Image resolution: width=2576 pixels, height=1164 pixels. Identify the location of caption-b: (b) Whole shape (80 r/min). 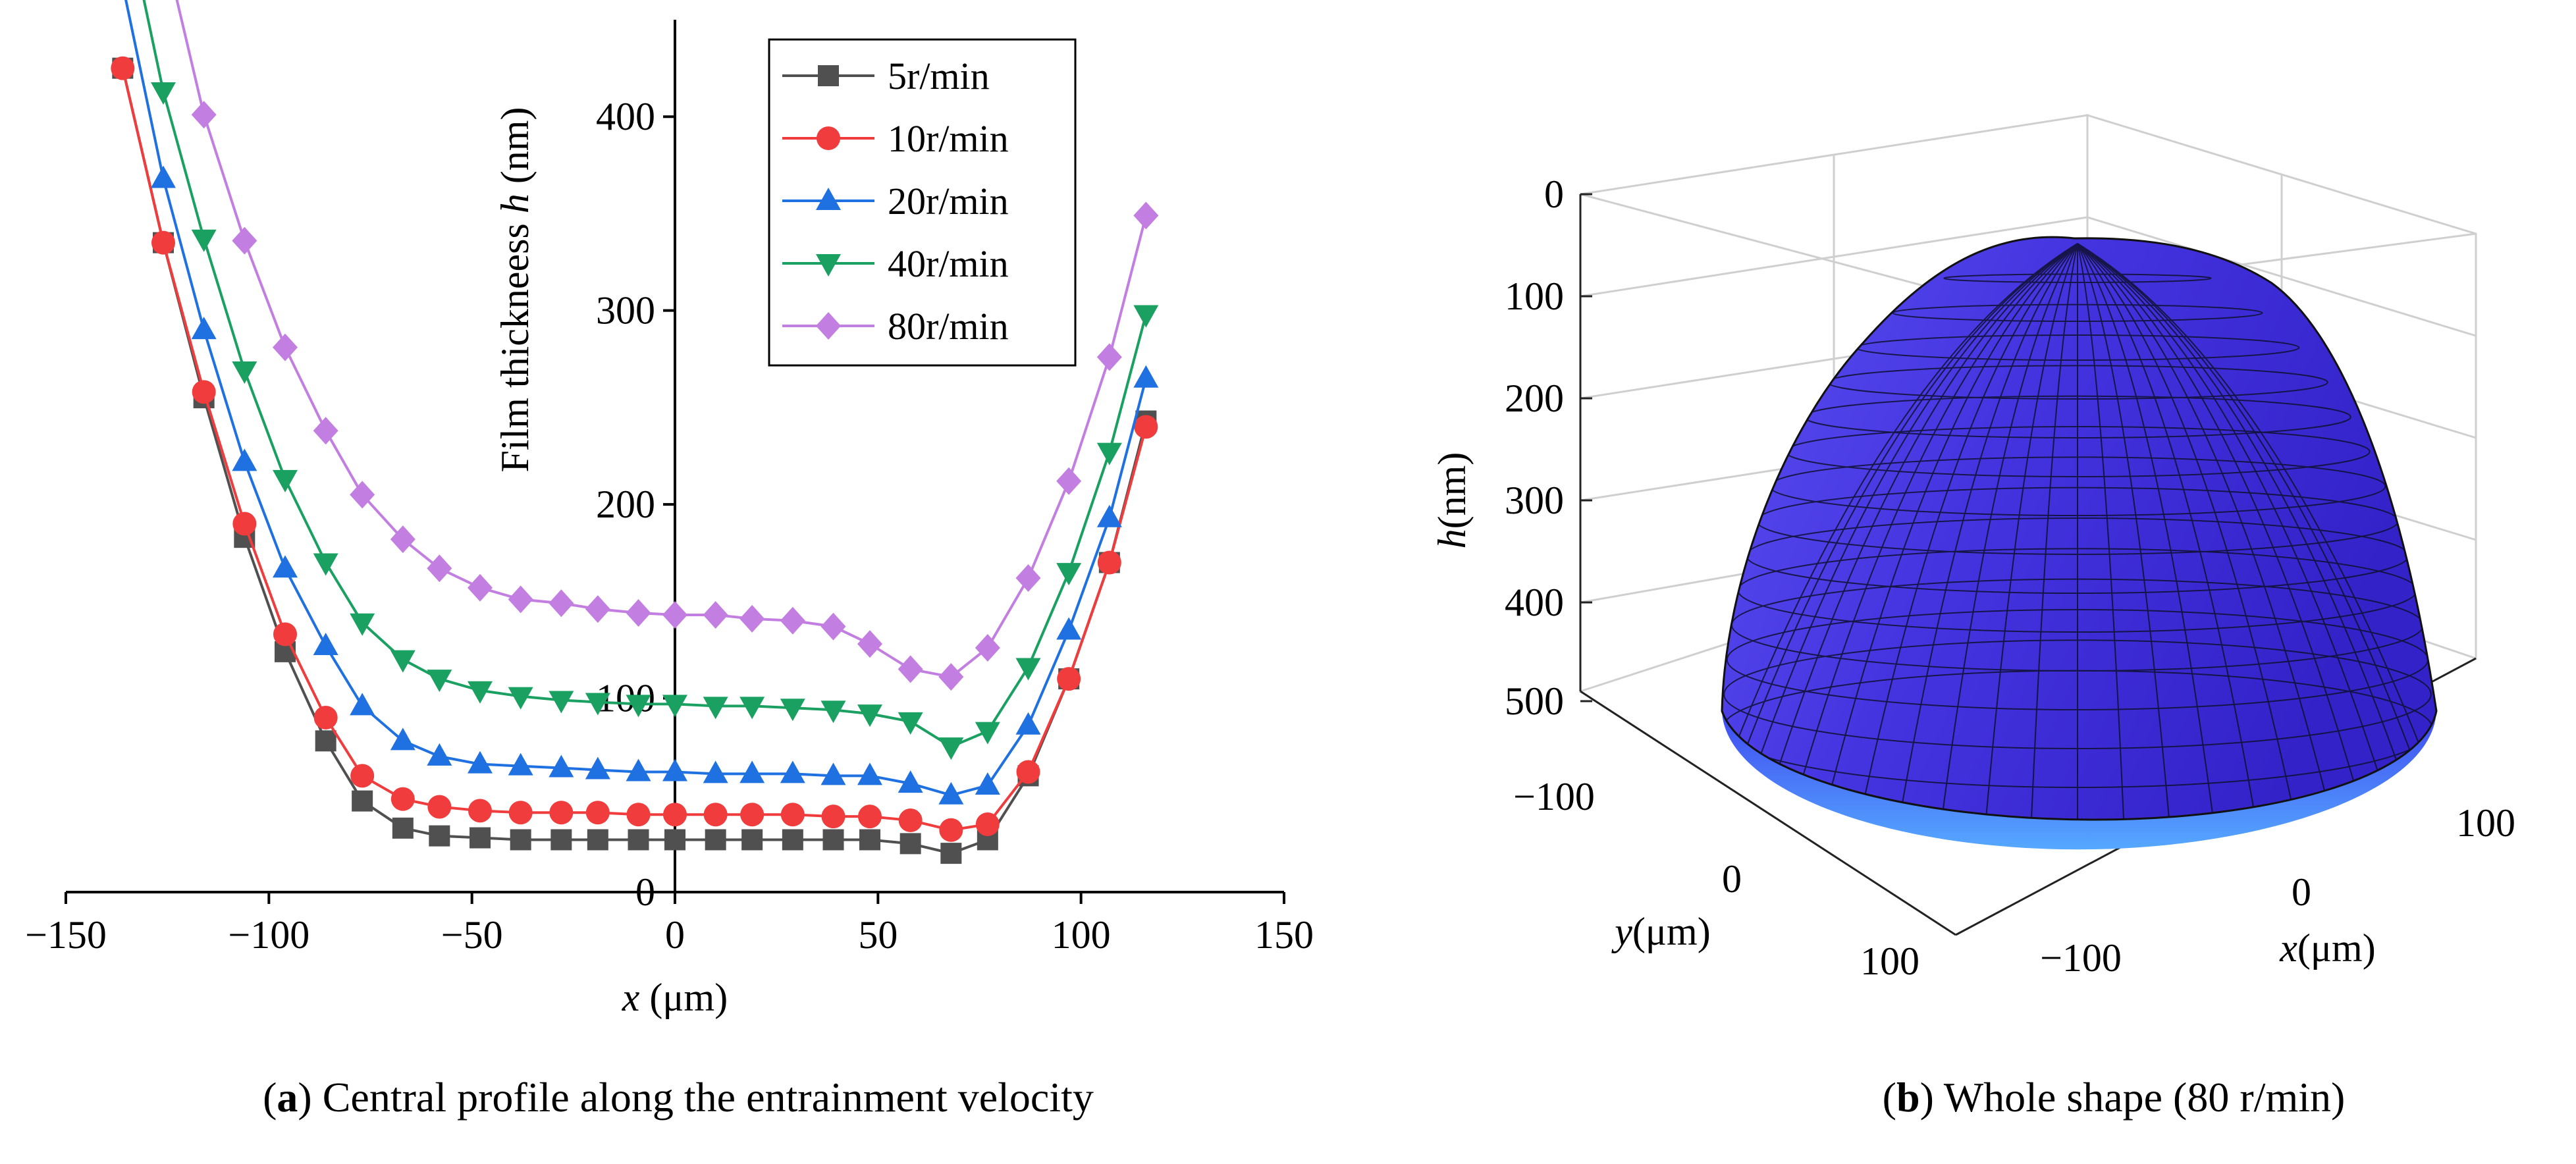
(2114, 1097).